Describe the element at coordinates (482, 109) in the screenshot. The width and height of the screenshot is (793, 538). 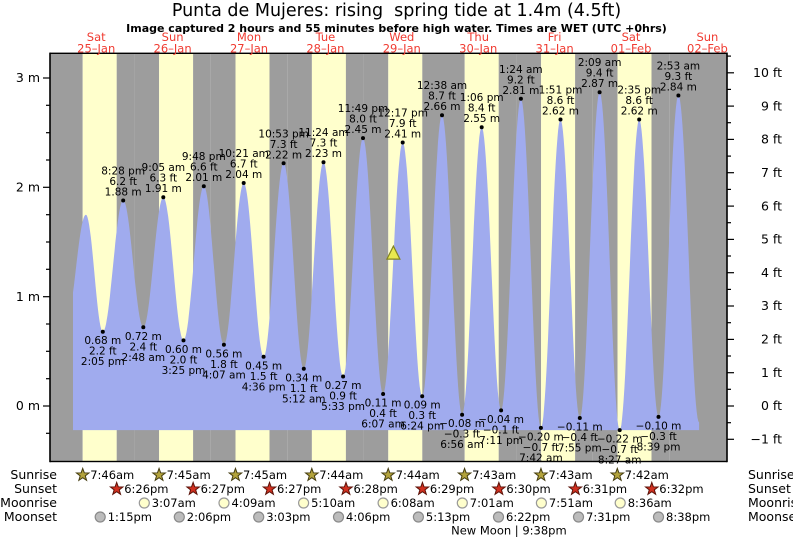
I see `tide-extreme-label: 8.4 ft` at that location.